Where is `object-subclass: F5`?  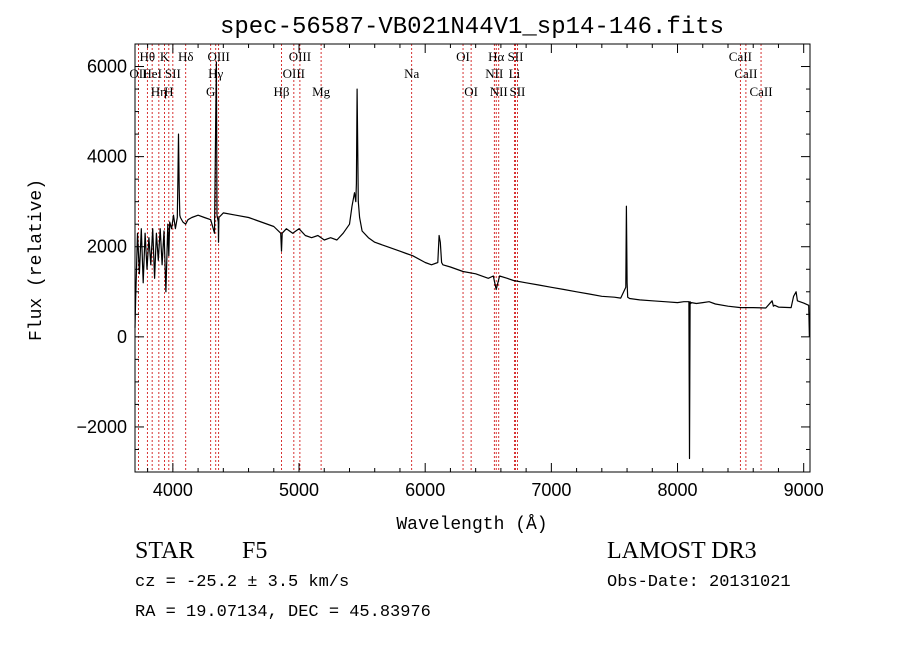
object-subclass: F5 is located at coordinates (255, 551).